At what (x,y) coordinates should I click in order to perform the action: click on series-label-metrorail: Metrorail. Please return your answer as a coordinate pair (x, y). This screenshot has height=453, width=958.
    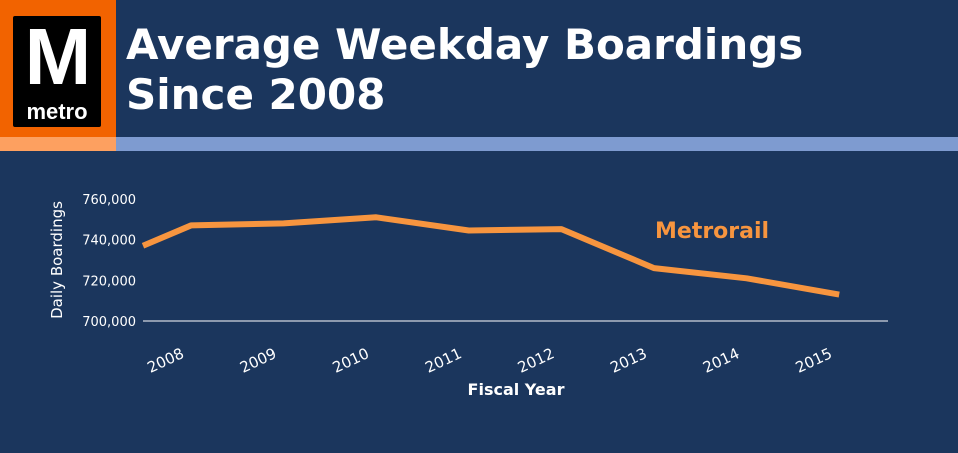
    Looking at the image, I should click on (712, 231).